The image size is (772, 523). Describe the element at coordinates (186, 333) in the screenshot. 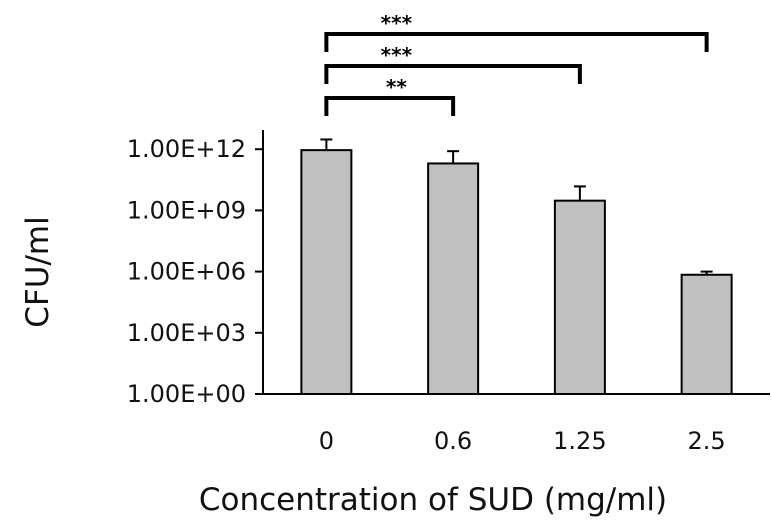

I see `y-tick-label: 1.00E+03` at that location.